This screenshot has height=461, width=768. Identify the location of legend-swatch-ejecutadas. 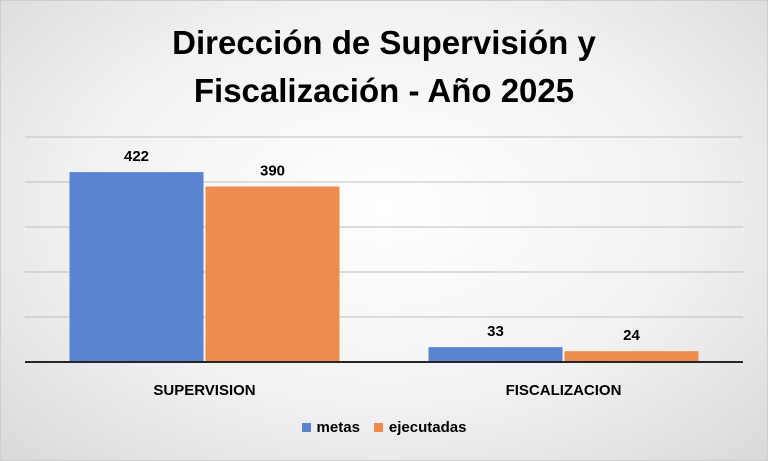
(378, 427).